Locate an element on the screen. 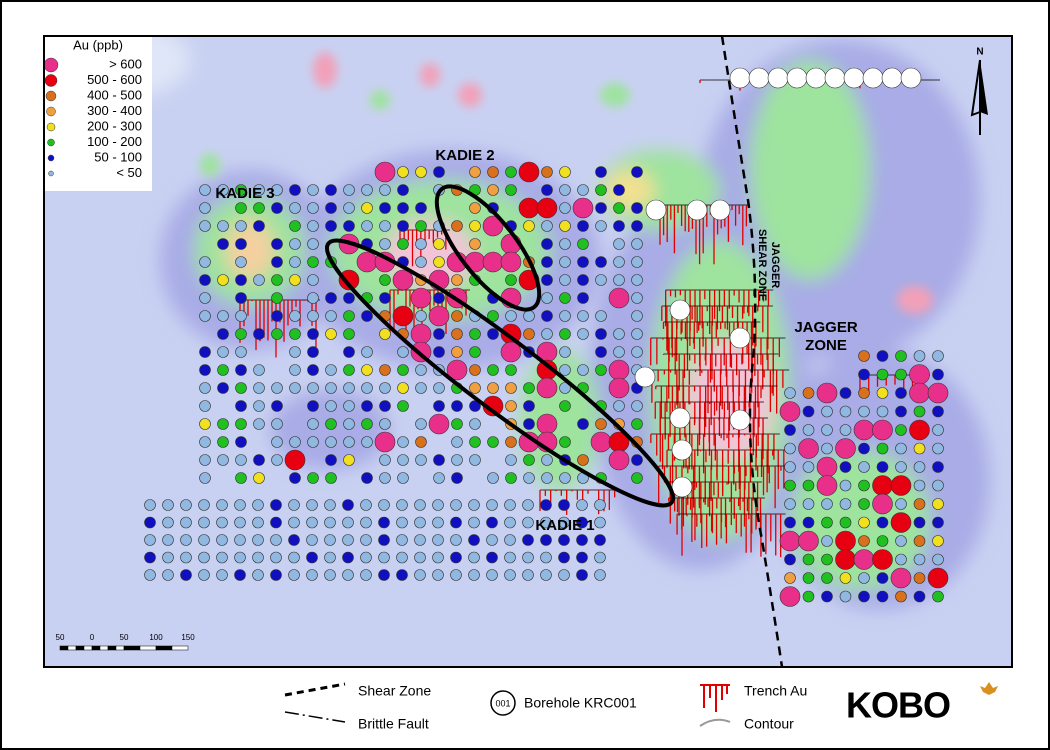 This screenshot has height=750, width=1050. legend-marker is located at coordinates (51, 111).